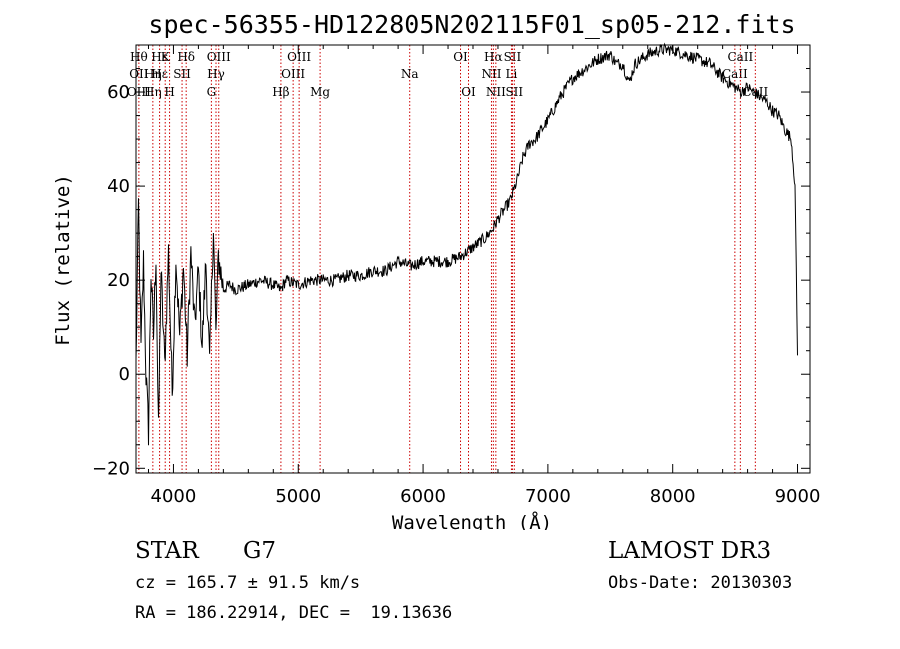  I want to click on redshift-cz: cz = 165.7 ± 91.5 km/s, so click(248, 583).